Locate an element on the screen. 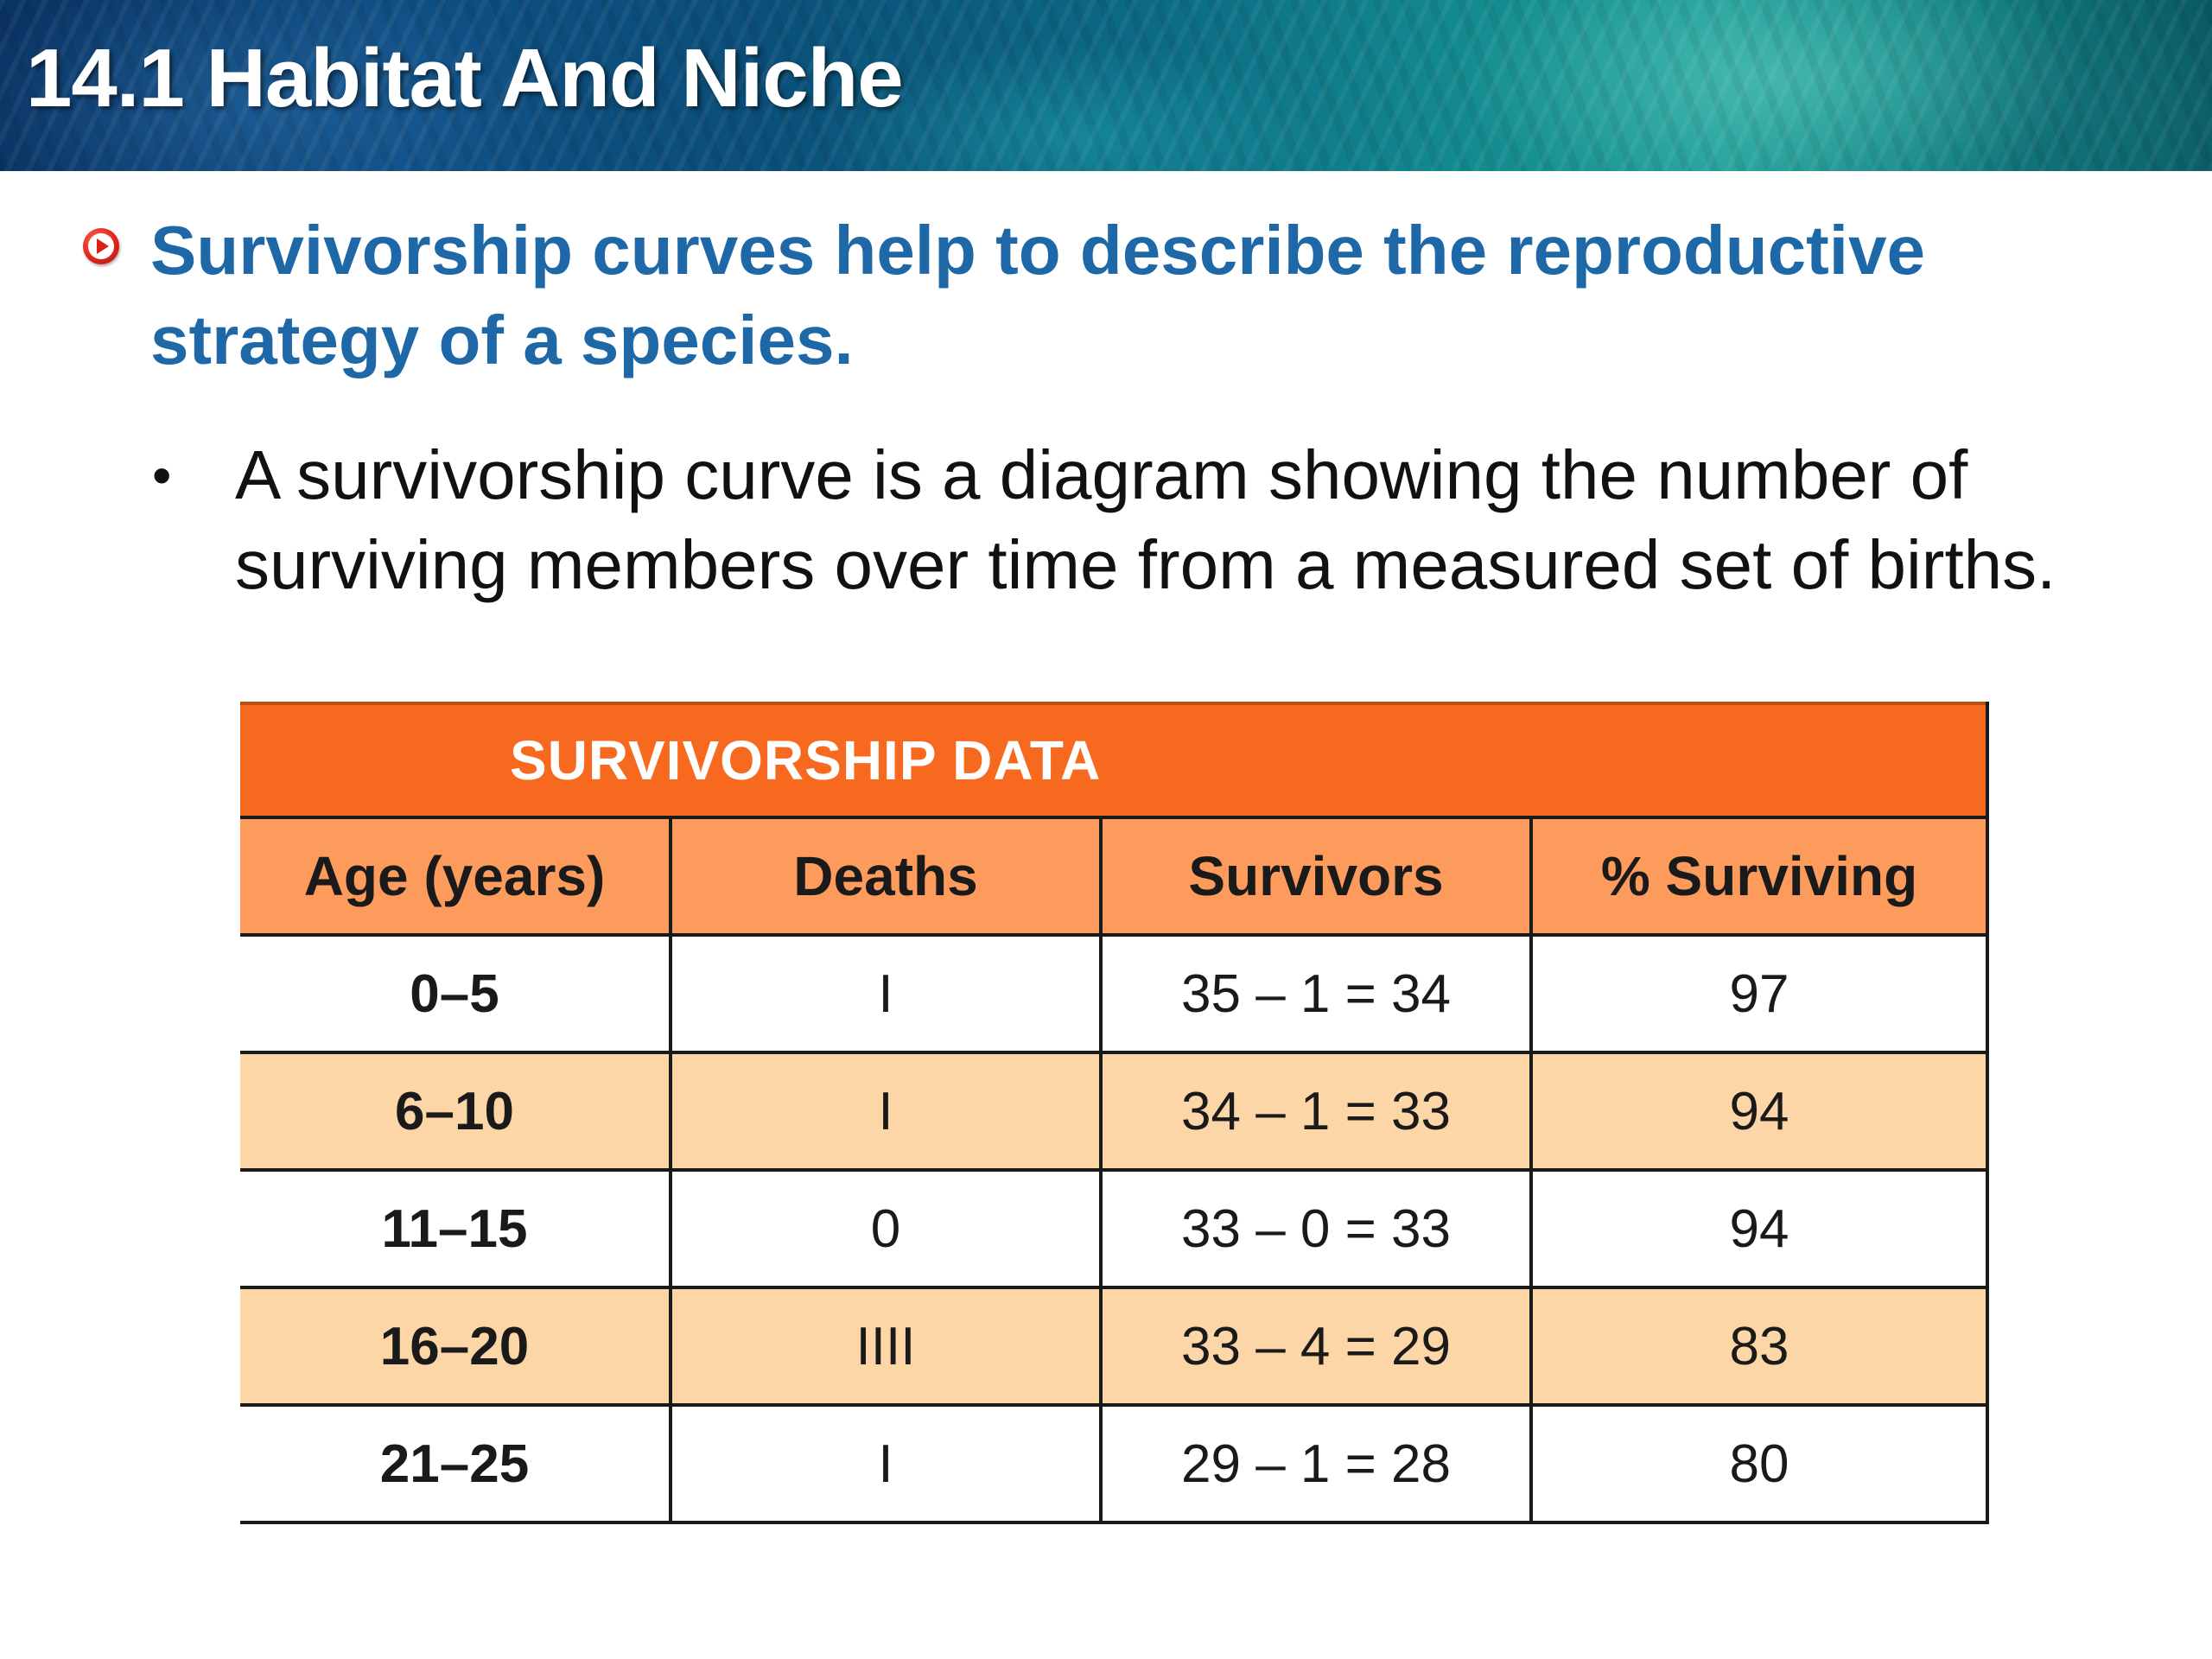 The image size is (2212, 1659). column-header-deaths: Deaths is located at coordinates (886, 876).